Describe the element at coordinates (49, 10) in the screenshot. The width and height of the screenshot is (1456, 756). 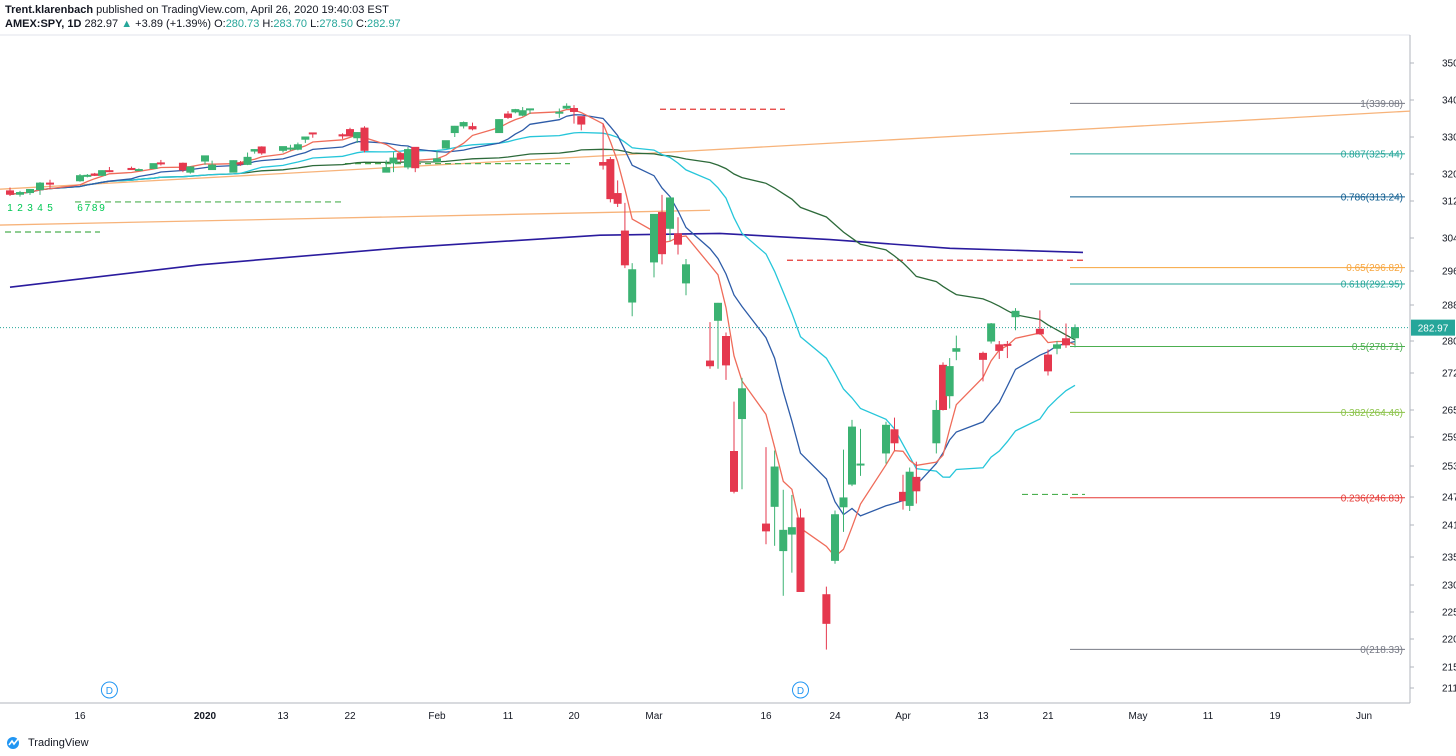
I see `author-name: Trent.klarenbach` at that location.